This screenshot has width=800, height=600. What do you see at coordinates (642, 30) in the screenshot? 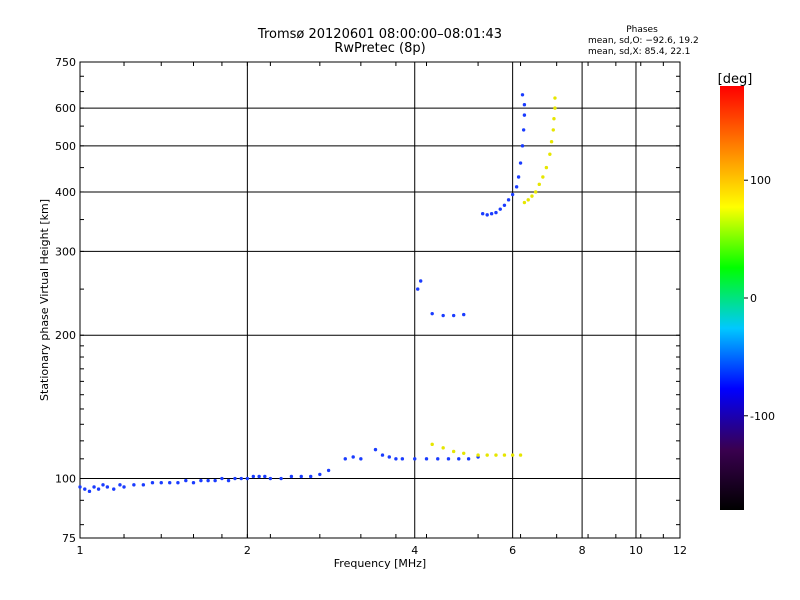
I see `stats-heading: Phases` at bounding box center [642, 30].